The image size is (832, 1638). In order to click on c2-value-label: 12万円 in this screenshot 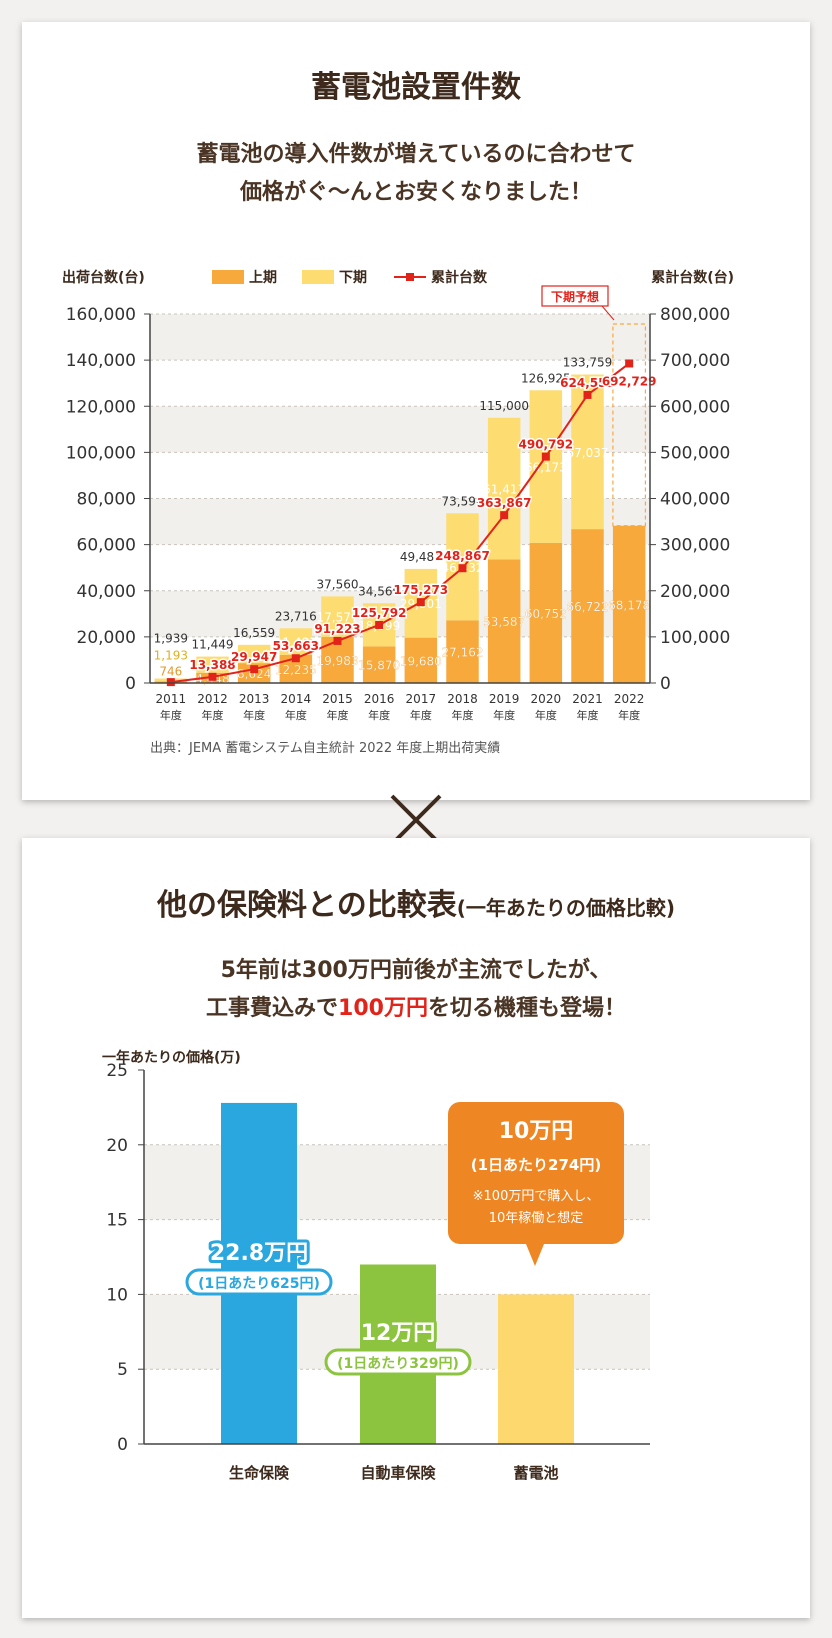, I will do `click(398, 1333)`.